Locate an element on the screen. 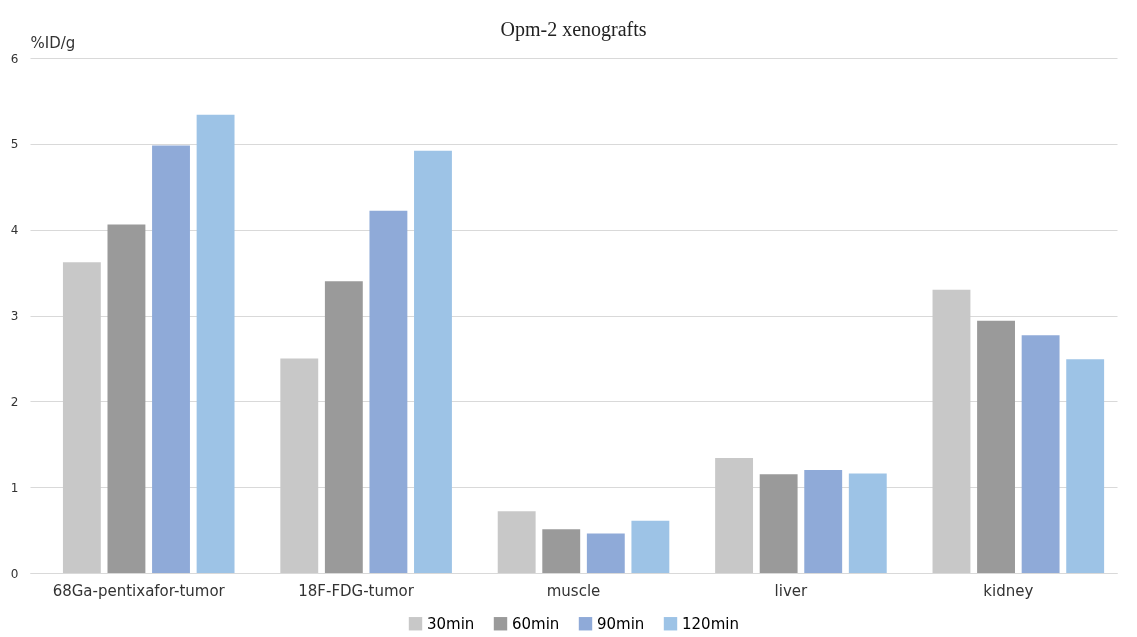 This screenshot has height=637, width=1137. x-tick-label: kidney is located at coordinates (1008, 590).